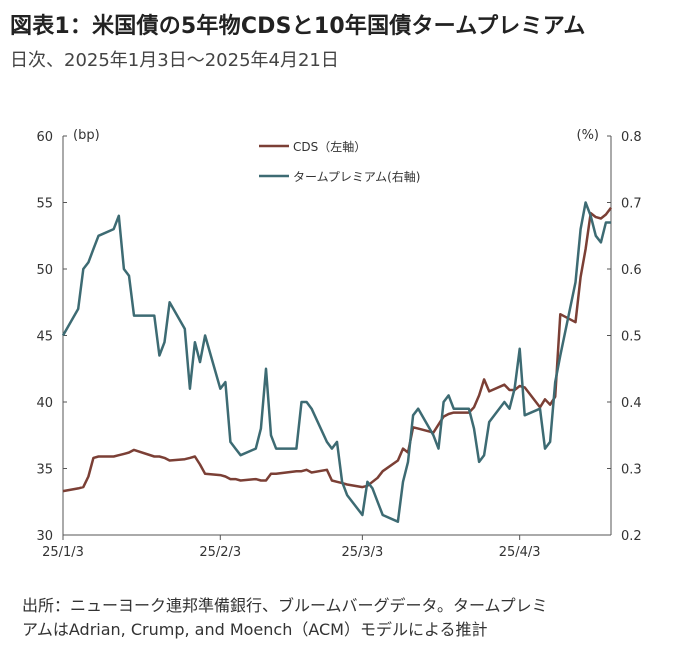 The width and height of the screenshot is (693, 651). What do you see at coordinates (631, 403) in the screenshot?
I see `right-tick-label: 0.4` at bounding box center [631, 403].